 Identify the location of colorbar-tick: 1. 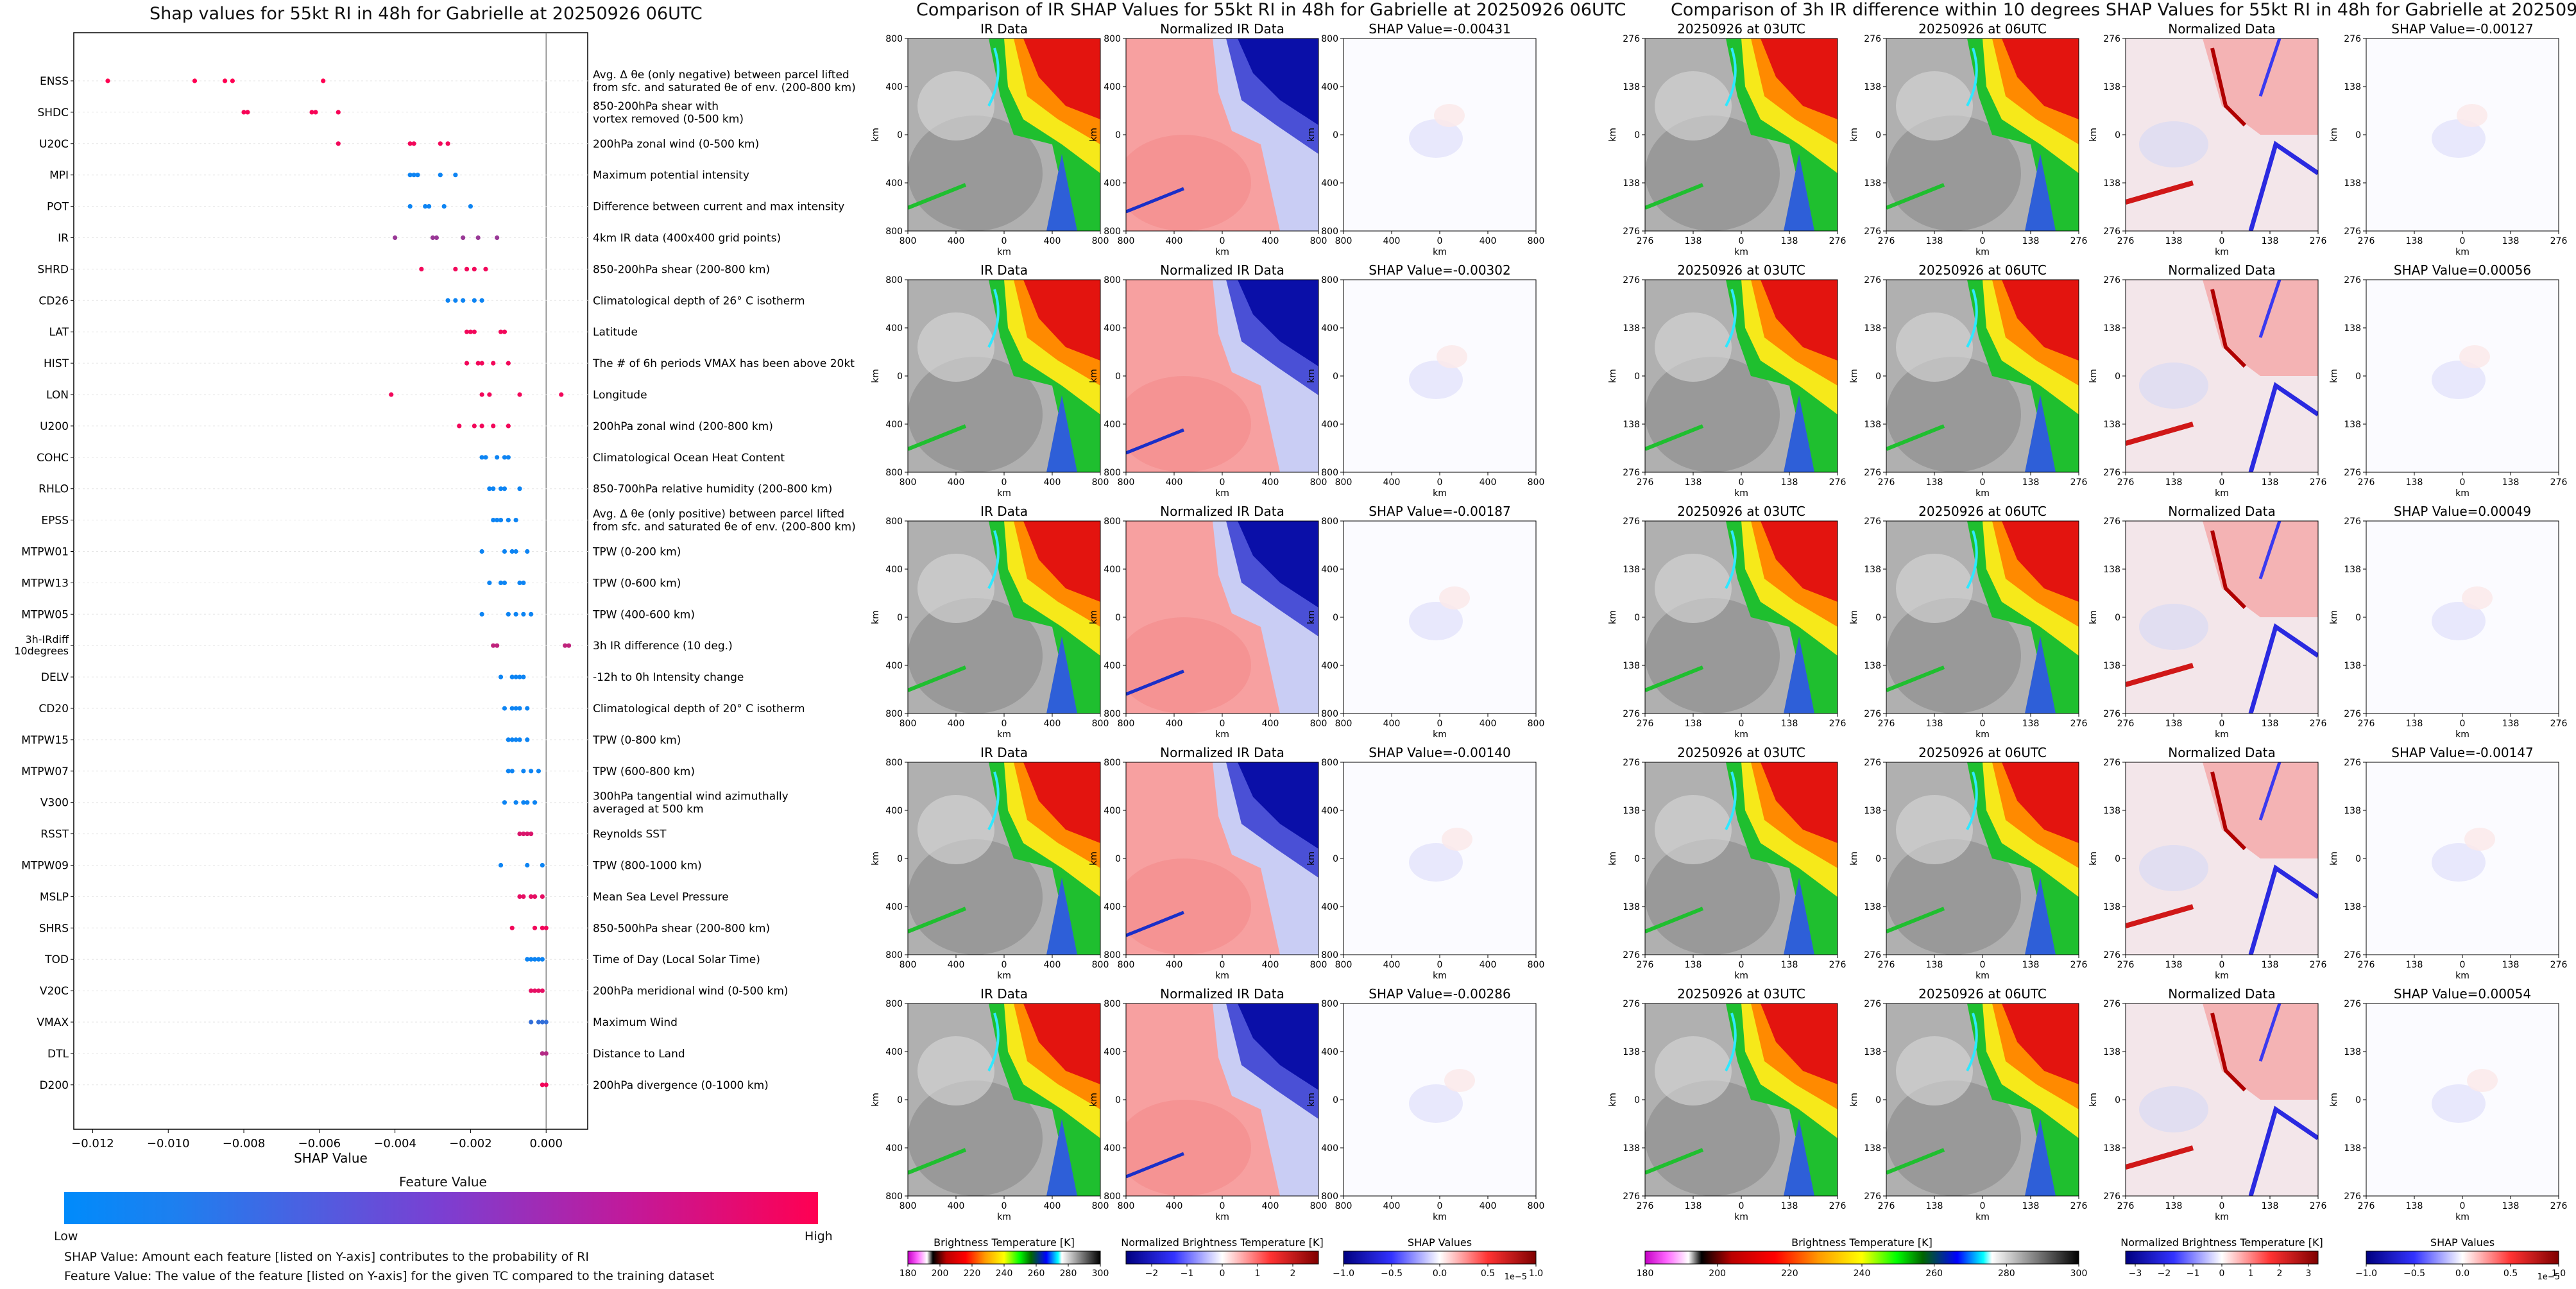
(2251, 1273).